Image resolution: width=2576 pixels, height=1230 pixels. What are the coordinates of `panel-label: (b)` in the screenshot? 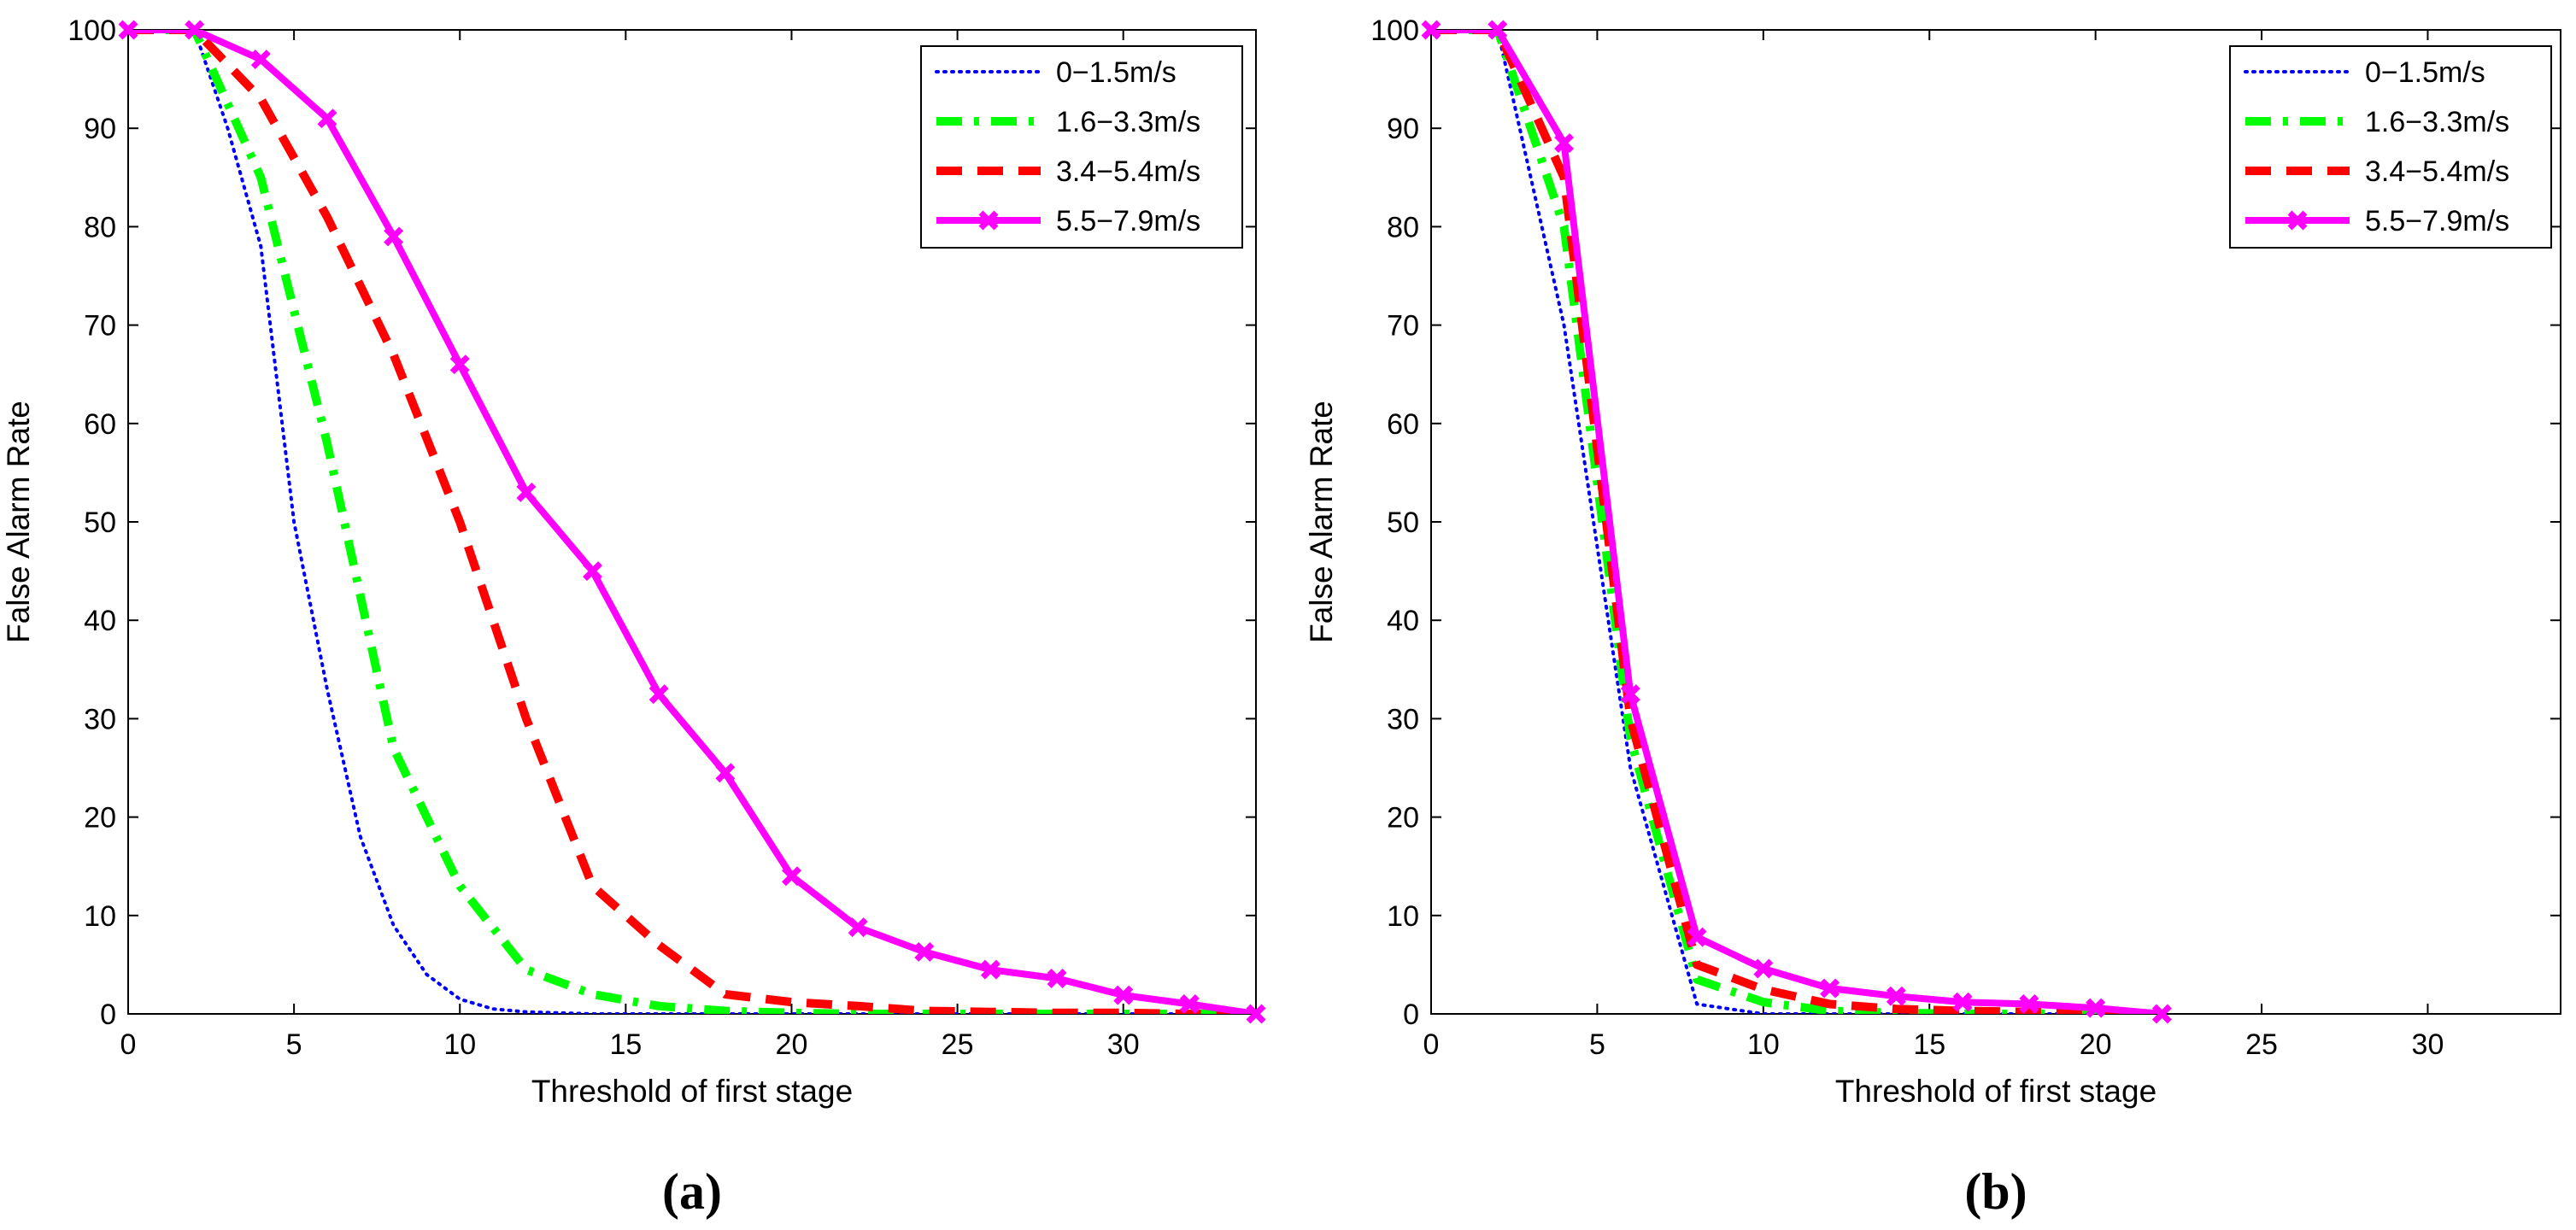 It's located at (1996, 1191).